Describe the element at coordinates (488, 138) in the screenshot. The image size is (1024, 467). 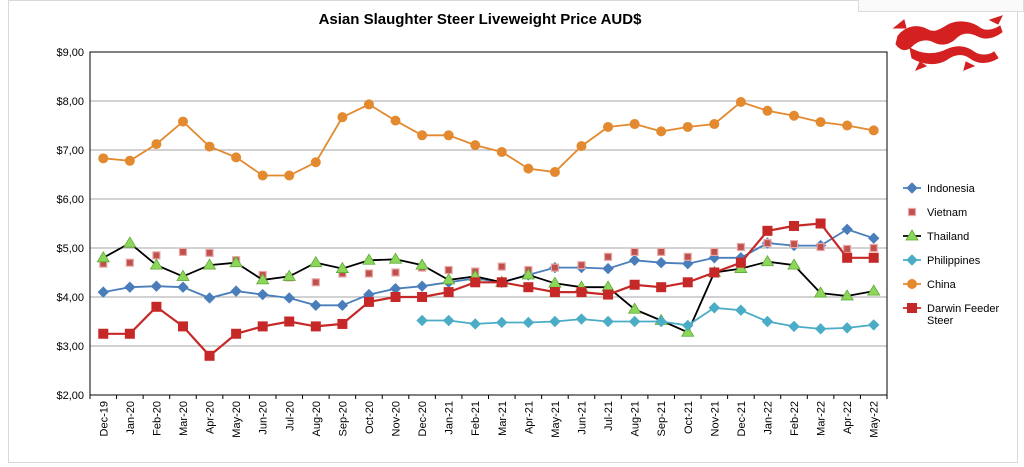
I see `series-line` at that location.